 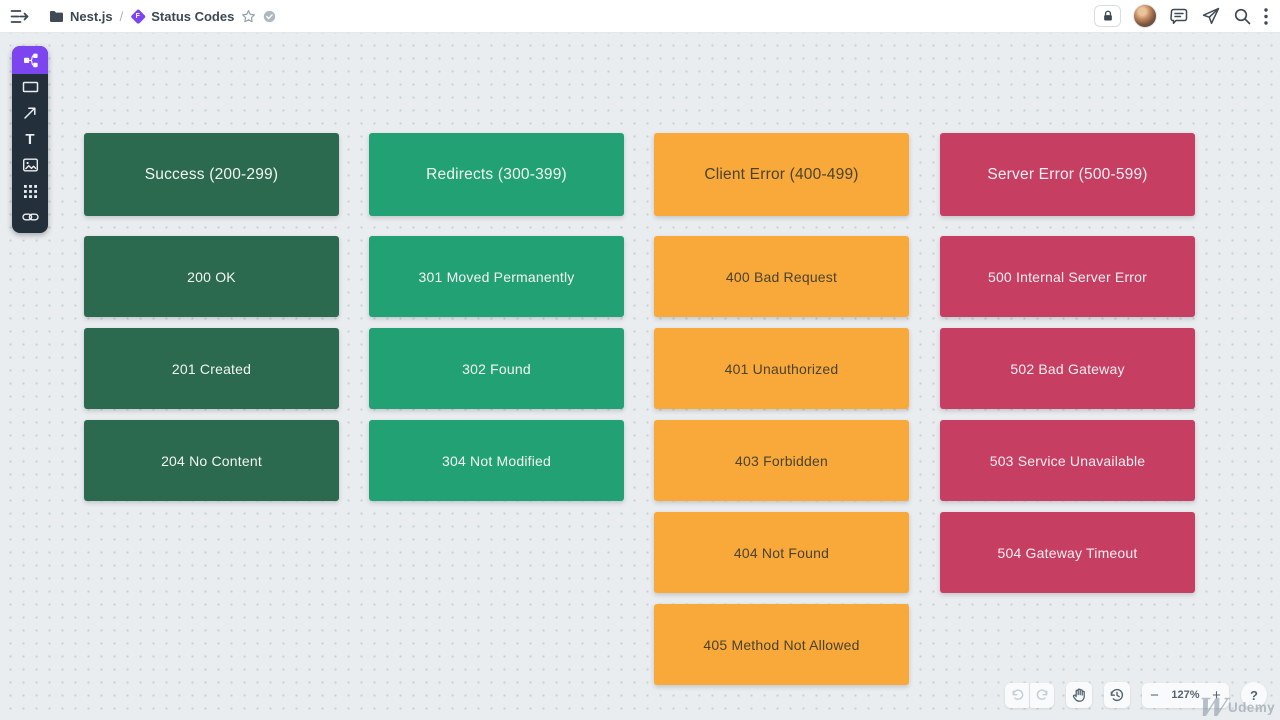 What do you see at coordinates (1107, 16) in the screenshot?
I see `lock-button` at bounding box center [1107, 16].